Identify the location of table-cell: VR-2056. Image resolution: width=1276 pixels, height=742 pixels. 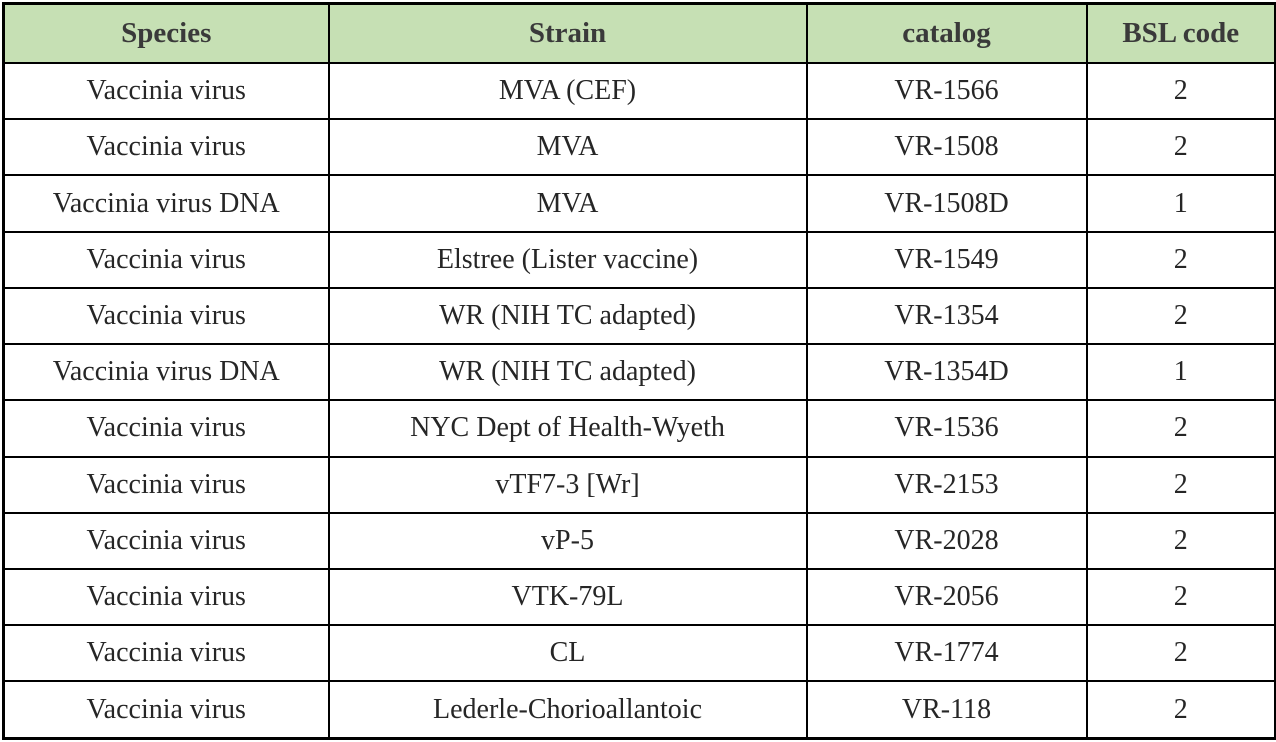
(946, 597).